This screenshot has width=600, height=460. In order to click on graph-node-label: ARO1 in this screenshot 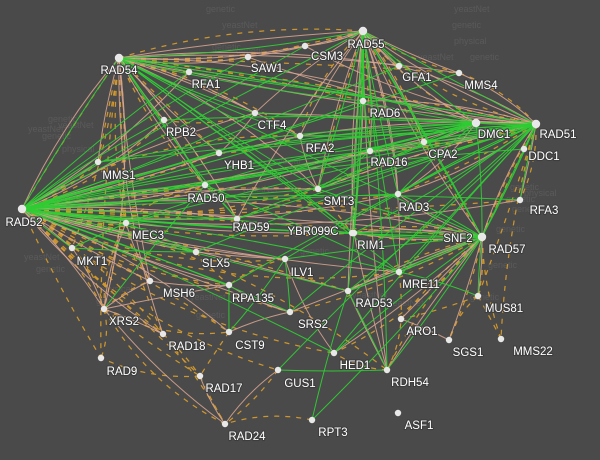, I will do `click(421, 332)`.